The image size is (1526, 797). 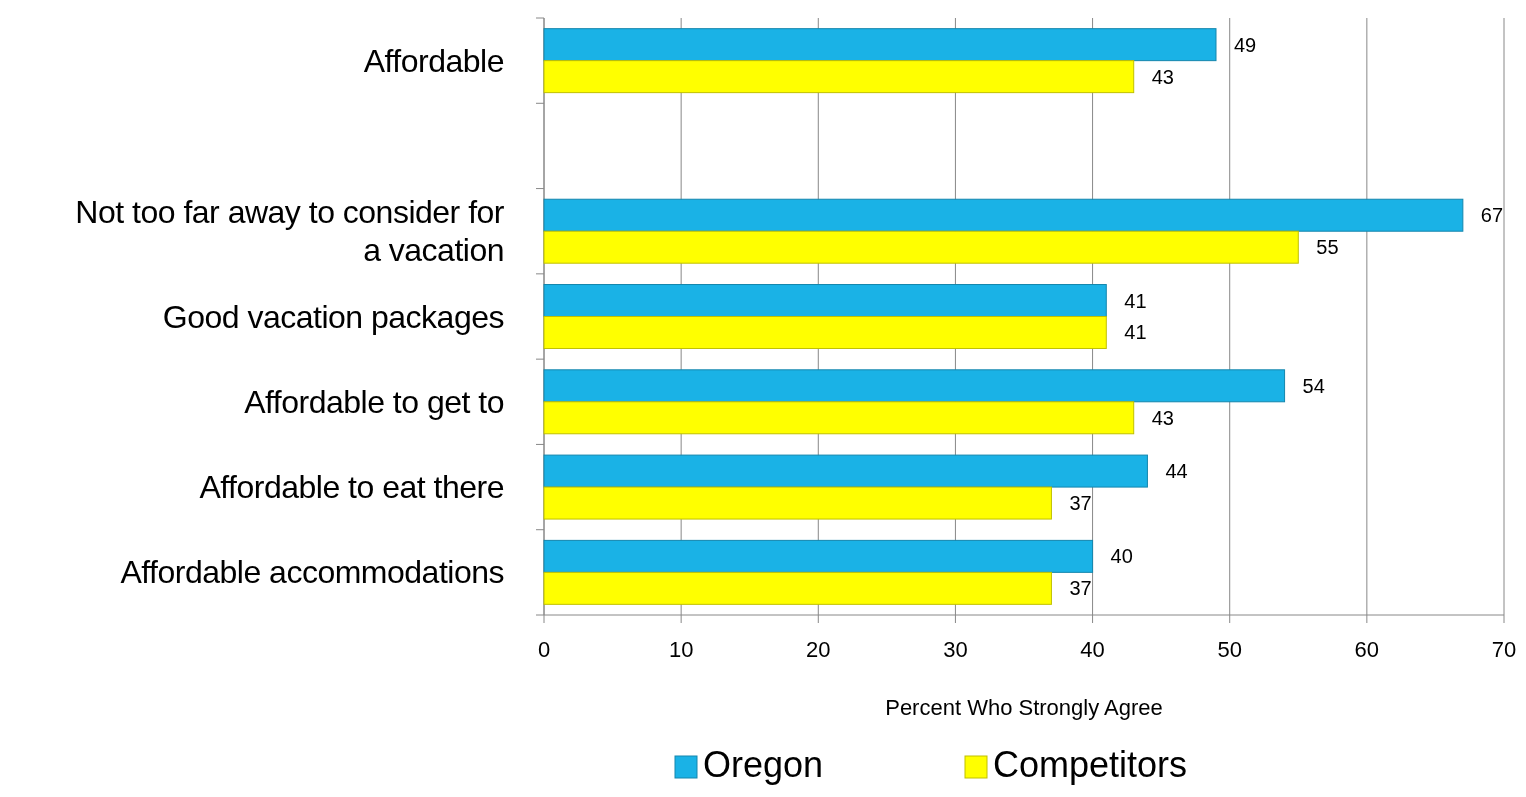 What do you see at coordinates (374, 401) in the screenshot?
I see `y-tick-label: Affordable to get to` at bounding box center [374, 401].